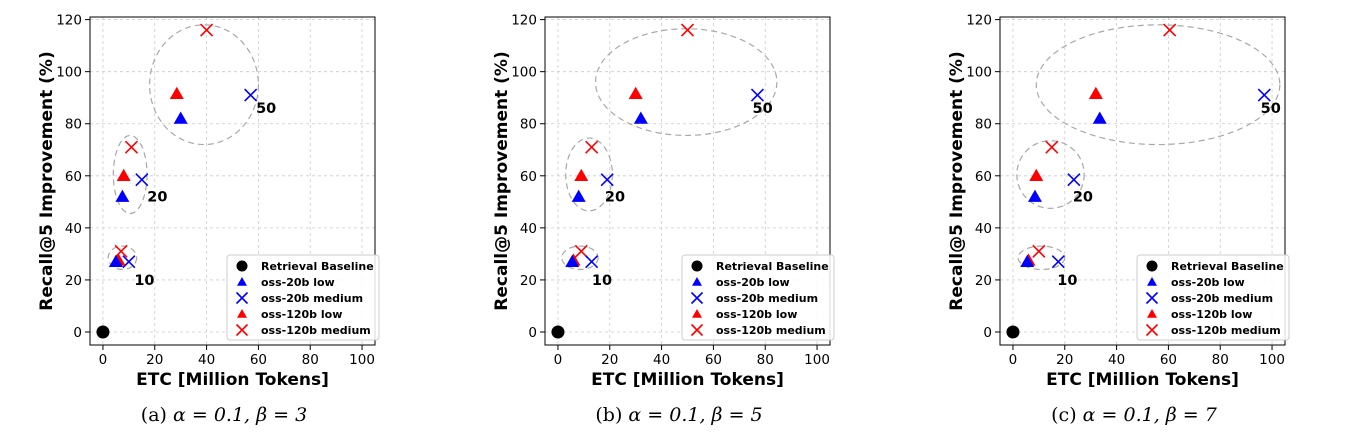 This screenshot has height=448, width=1345. Describe the element at coordinates (77, 333) in the screenshot. I see `y-tick-label-0: 0` at that location.